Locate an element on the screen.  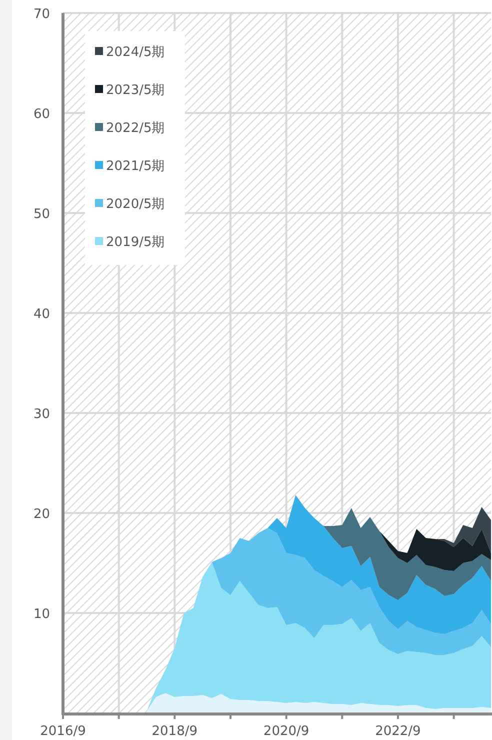
legend-label: 2024/5期 is located at coordinates (135, 52).